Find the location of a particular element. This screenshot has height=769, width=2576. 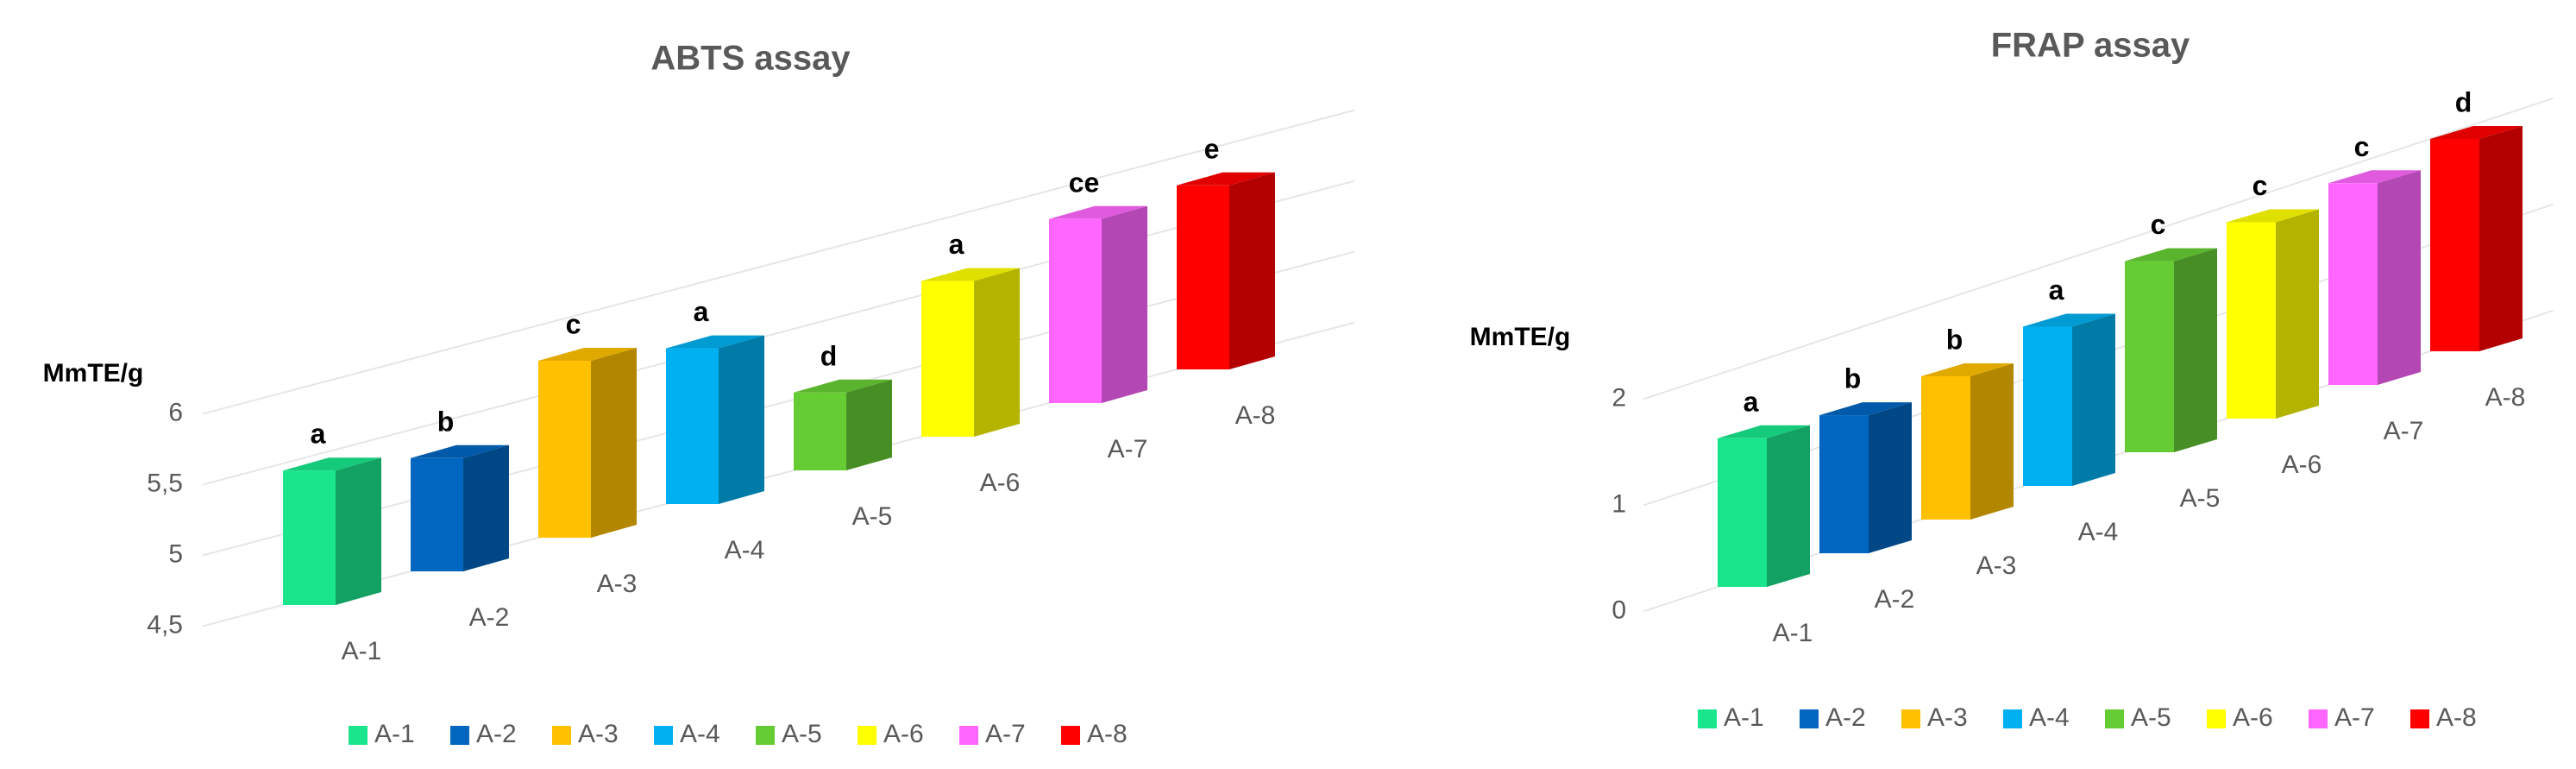

y-tick-label: 2 is located at coordinates (1619, 397).